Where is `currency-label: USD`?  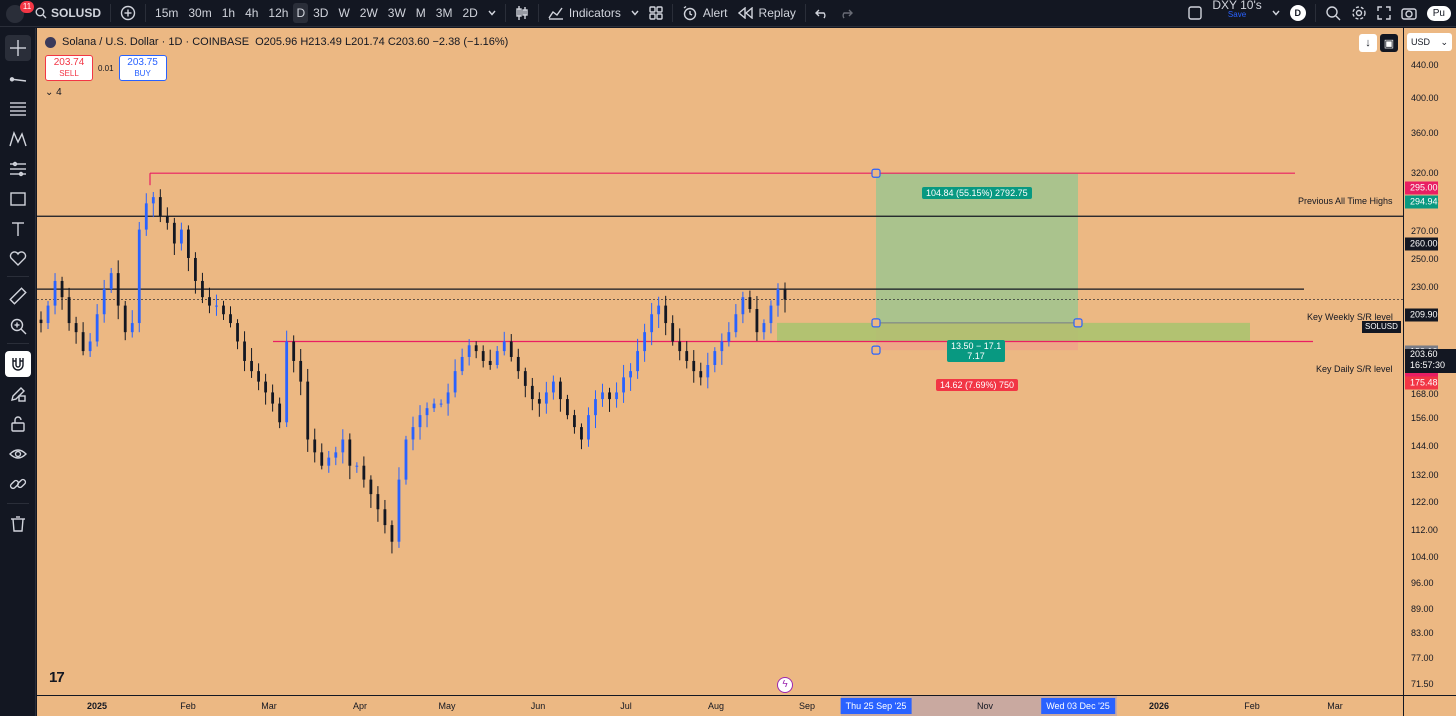
currency-label: USD is located at coordinates (1421, 42).